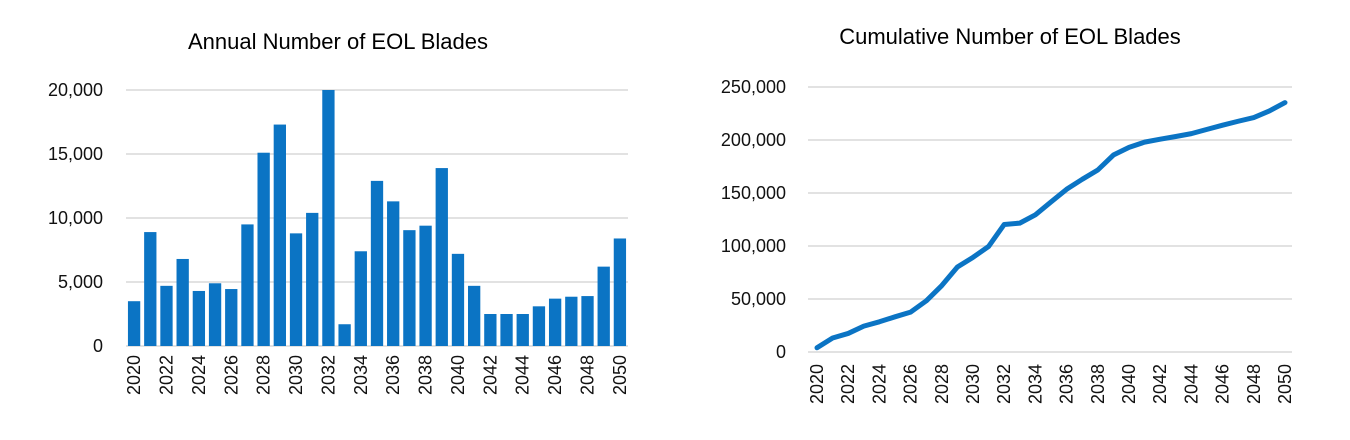  Describe the element at coordinates (522, 330) in the screenshot. I see `bar-2044` at that location.